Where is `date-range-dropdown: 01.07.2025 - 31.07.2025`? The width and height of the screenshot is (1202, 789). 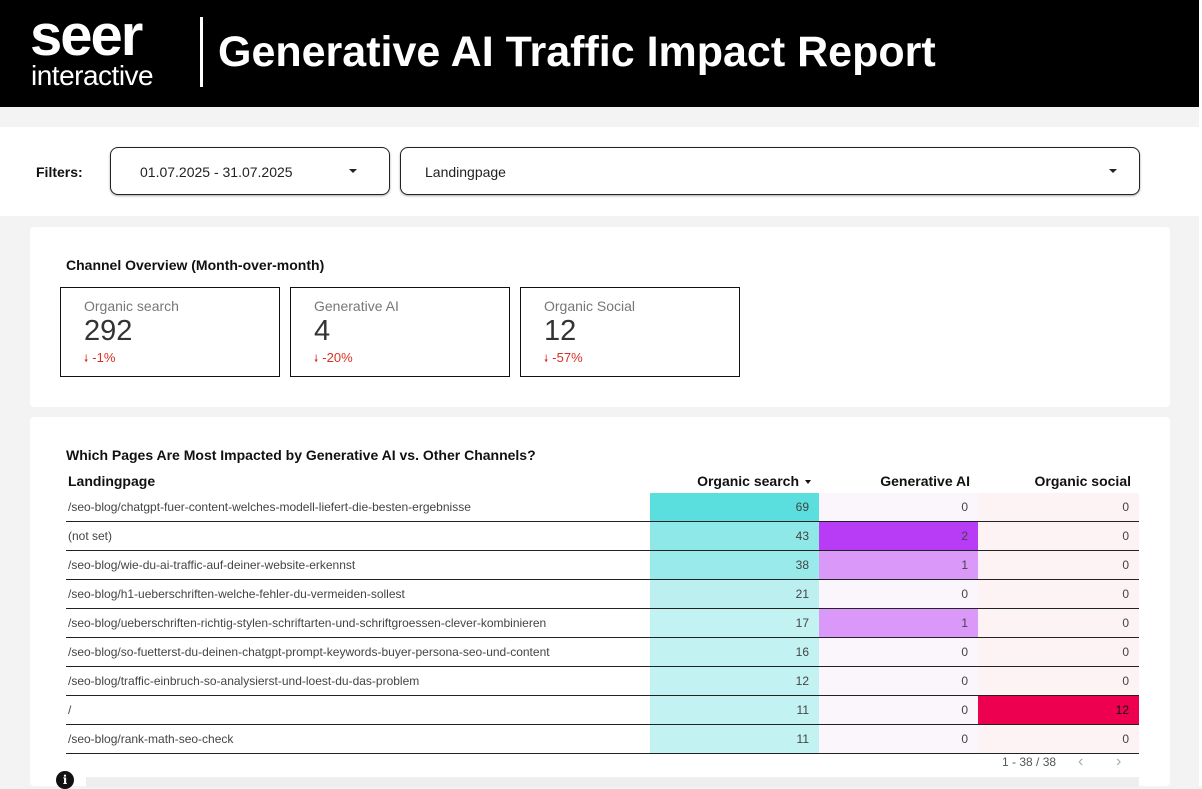 date-range-dropdown: 01.07.2025 - 31.07.2025 is located at coordinates (250, 171).